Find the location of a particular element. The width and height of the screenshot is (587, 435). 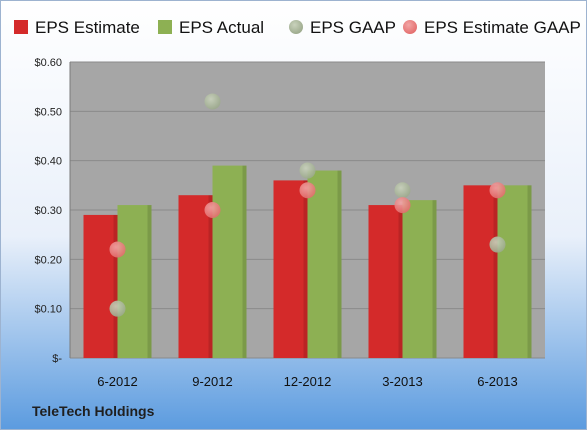

x-tick-label: 6-2013 is located at coordinates (497, 381).